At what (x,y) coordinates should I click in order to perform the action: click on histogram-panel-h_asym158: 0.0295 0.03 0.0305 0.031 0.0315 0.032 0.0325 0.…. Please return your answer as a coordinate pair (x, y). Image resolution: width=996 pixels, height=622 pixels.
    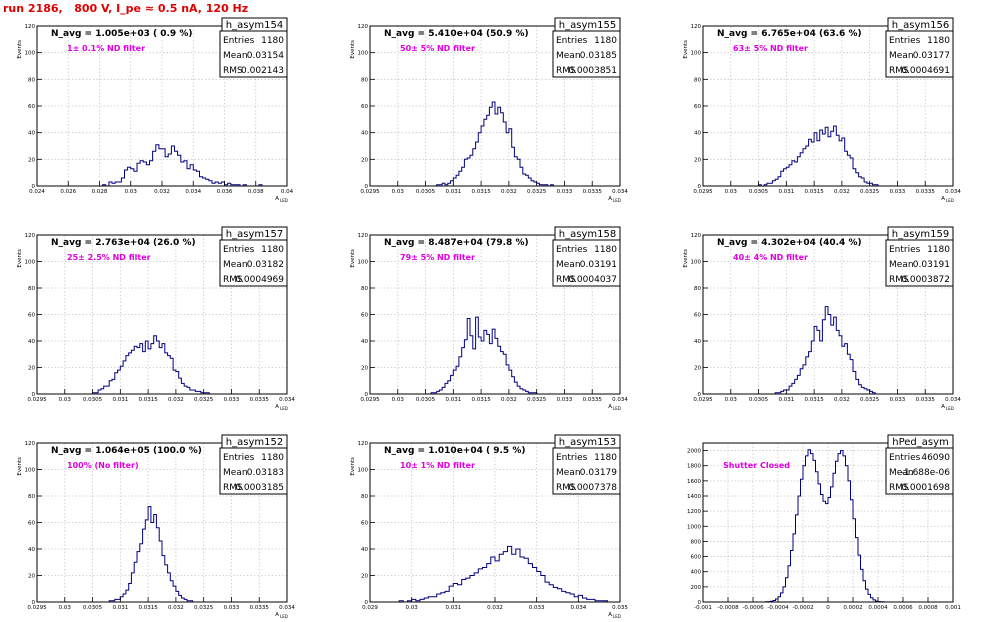
    Looking at the image, I should click on (489, 318).